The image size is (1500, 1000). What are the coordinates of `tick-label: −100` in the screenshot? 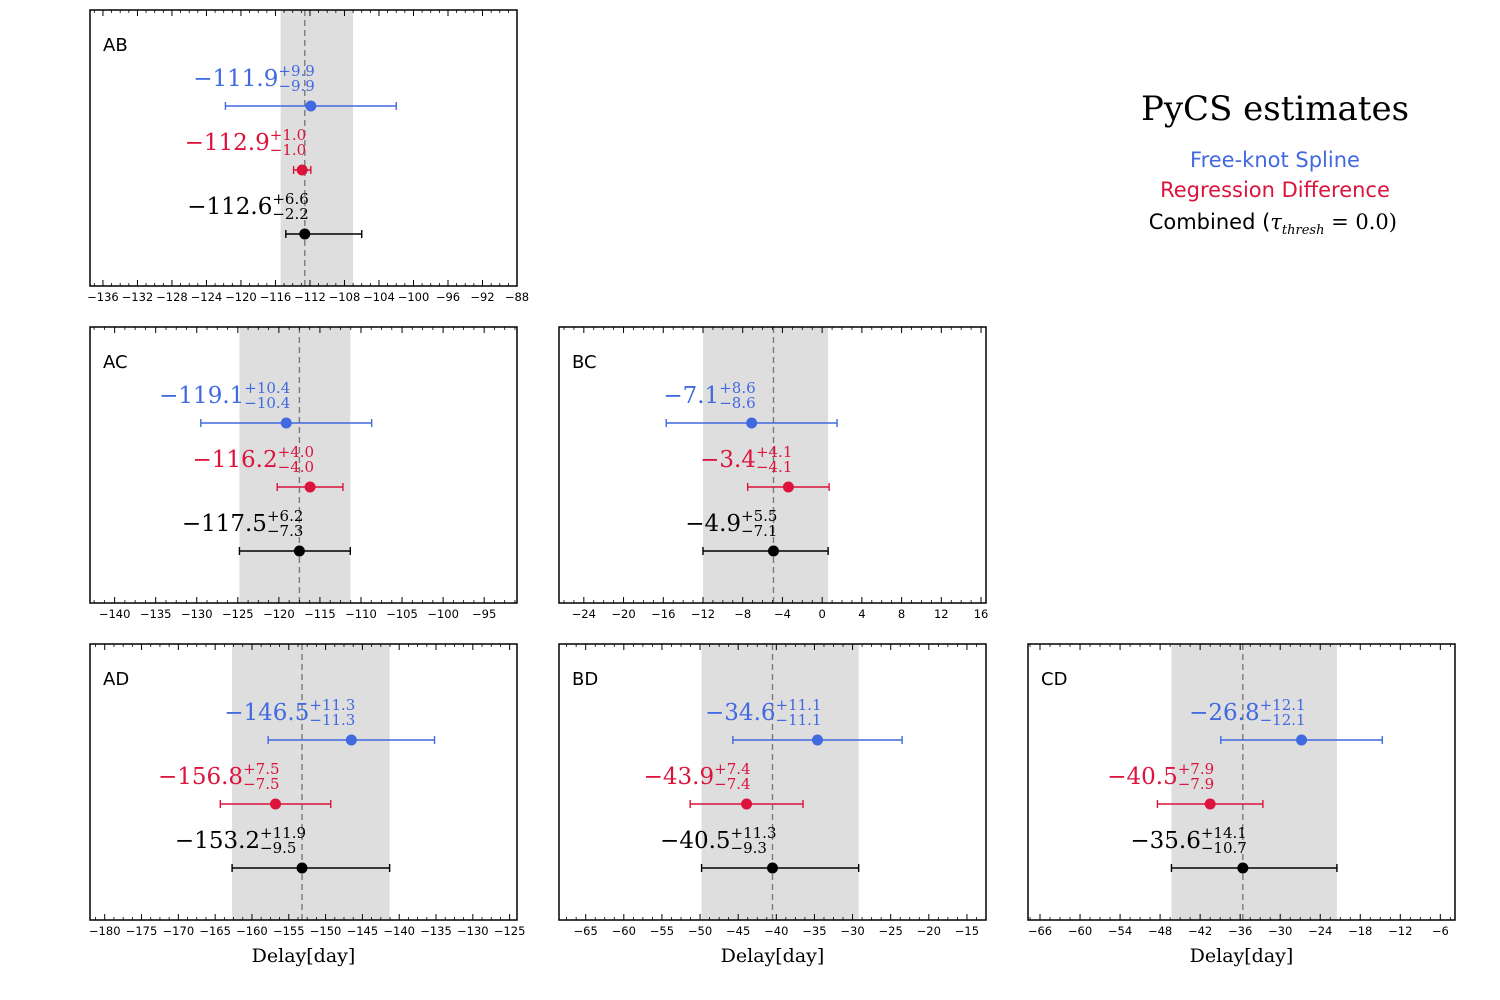 It's located at (414, 297).